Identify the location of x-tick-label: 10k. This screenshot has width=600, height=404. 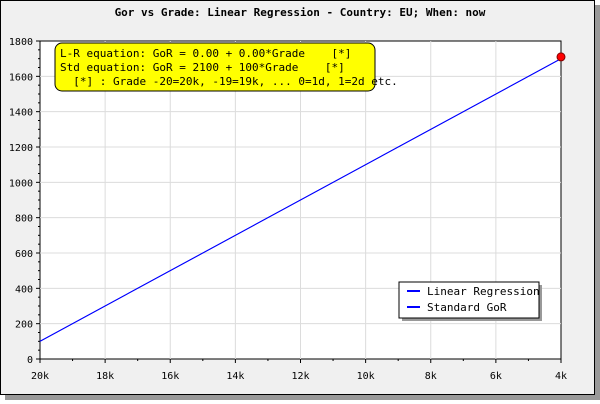
(366, 376).